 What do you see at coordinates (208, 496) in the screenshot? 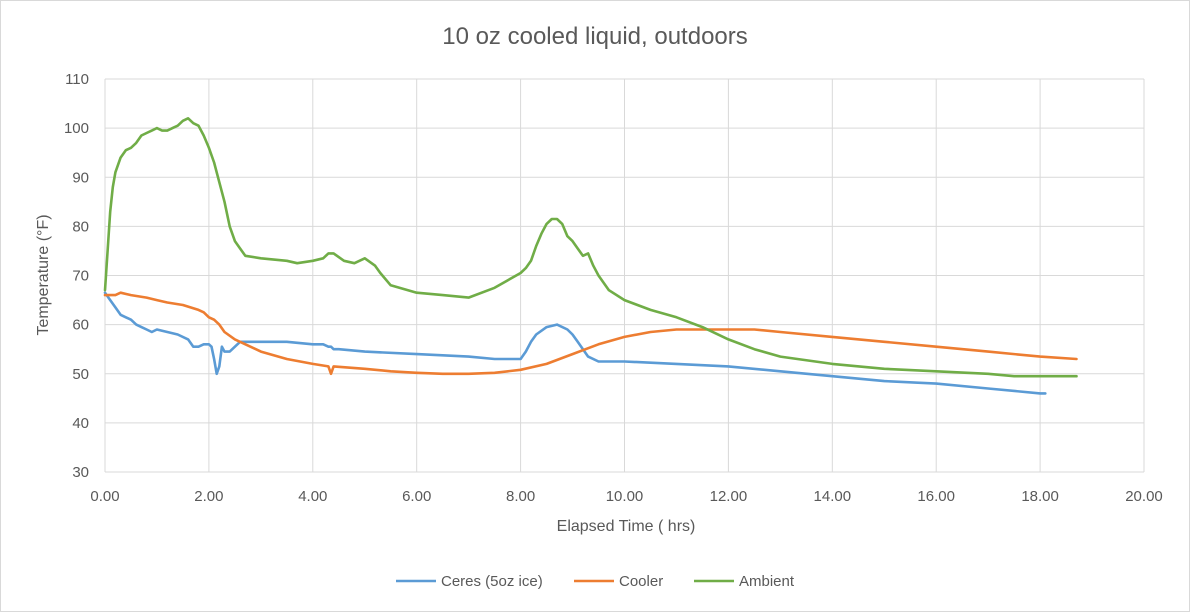
I see `x-tick-label: 2.00` at bounding box center [208, 496].